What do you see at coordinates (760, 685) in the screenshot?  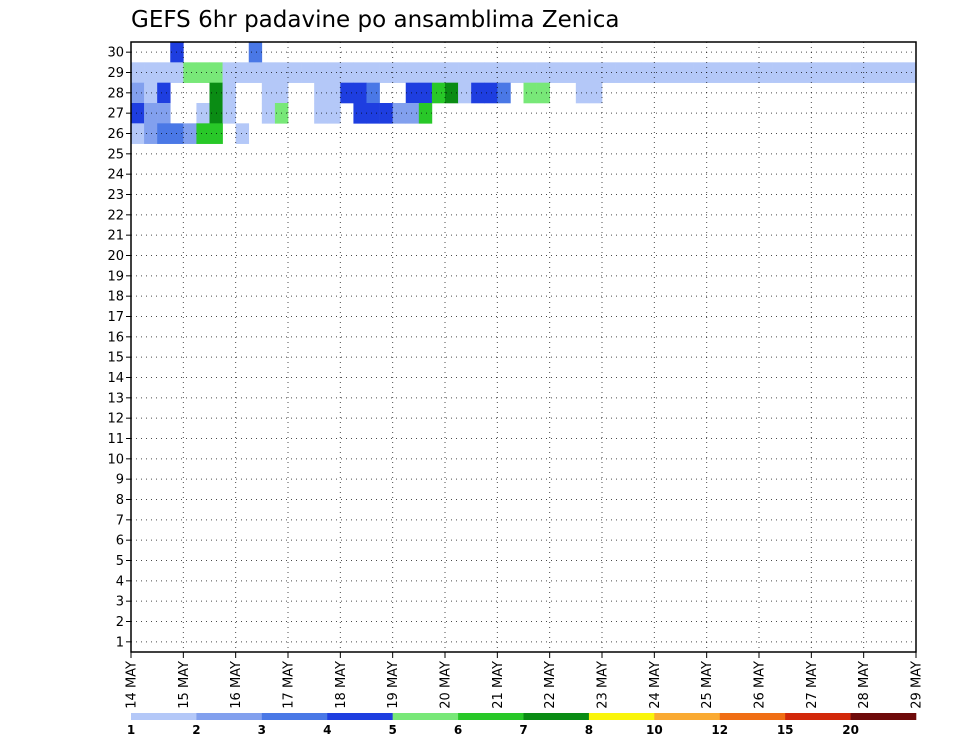 I see `x-tick-label: 26 MAY` at bounding box center [760, 685].